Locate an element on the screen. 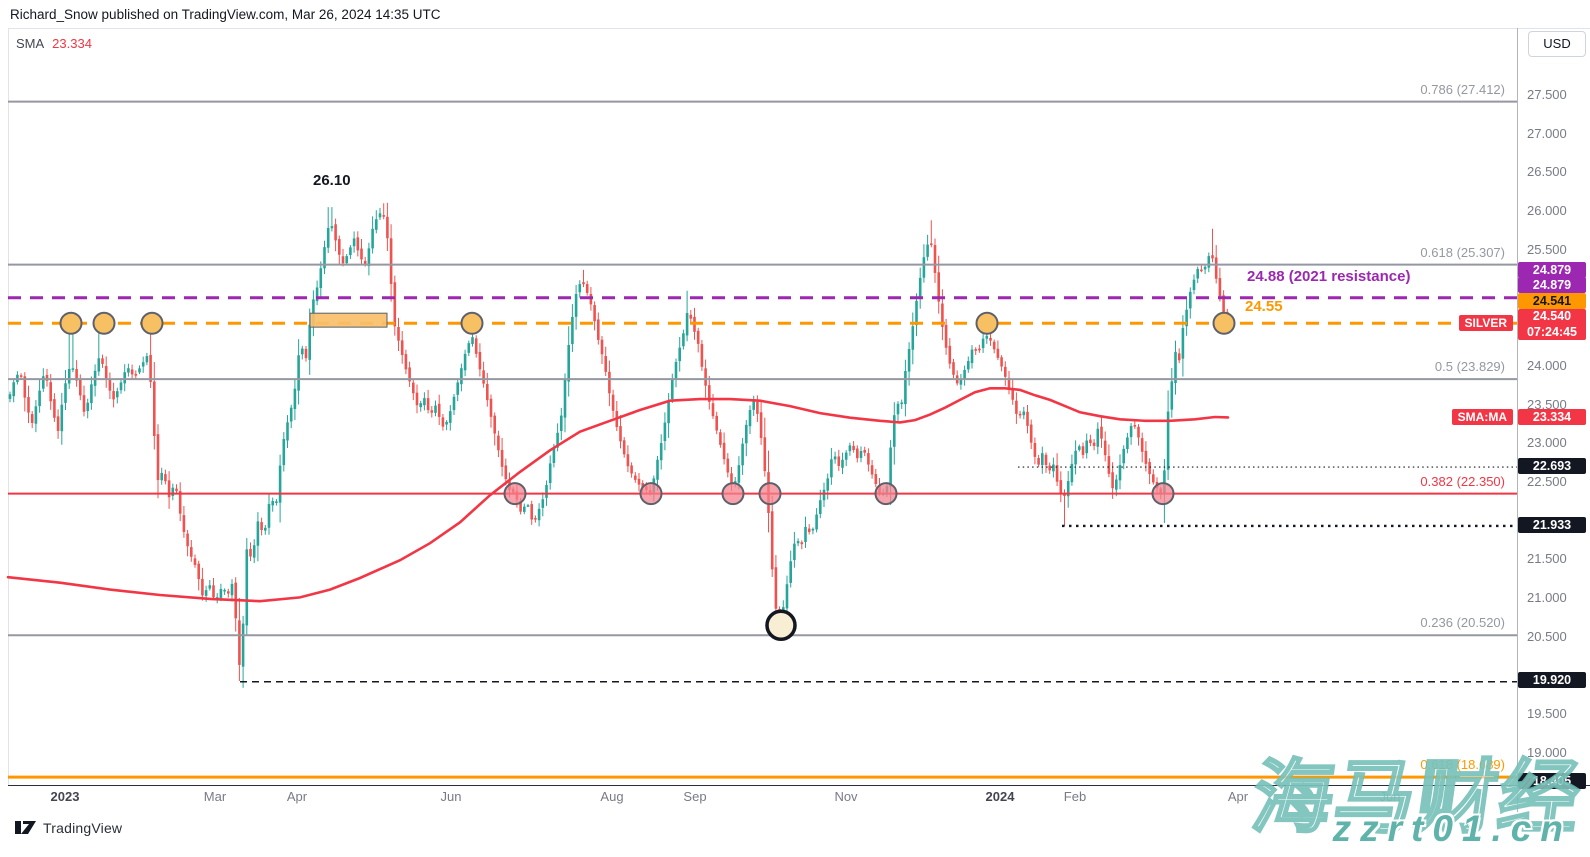 This screenshot has height=857, width=1590. price-axis-tick: 27.000 is located at coordinates (1547, 133).